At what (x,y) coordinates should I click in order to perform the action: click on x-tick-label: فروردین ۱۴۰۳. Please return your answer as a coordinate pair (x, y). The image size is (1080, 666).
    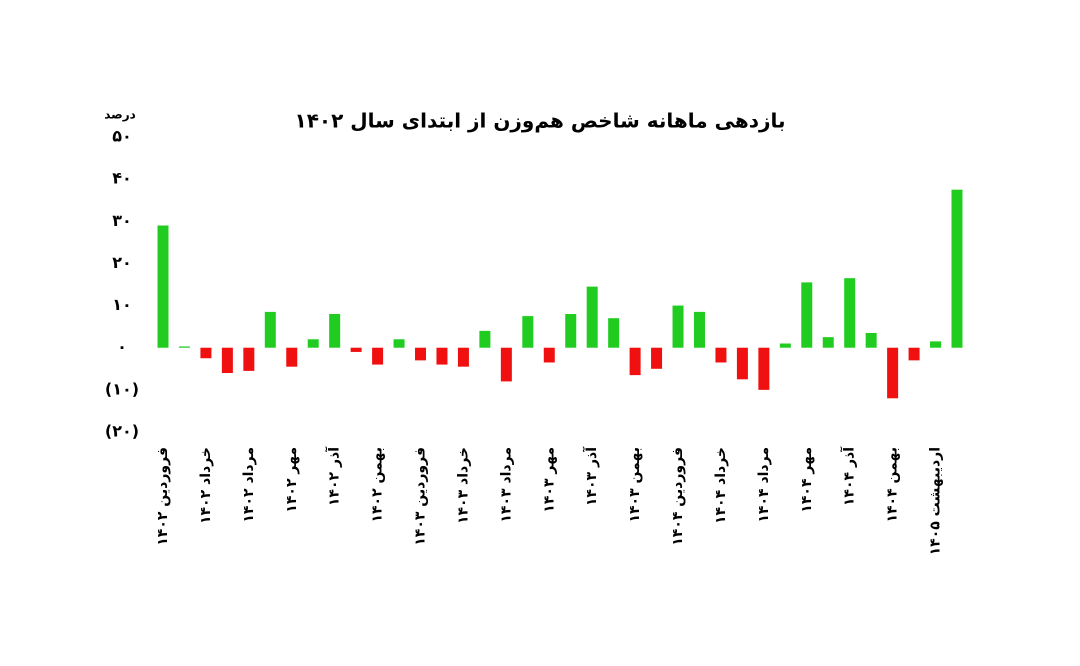
    Looking at the image, I should click on (421, 496).